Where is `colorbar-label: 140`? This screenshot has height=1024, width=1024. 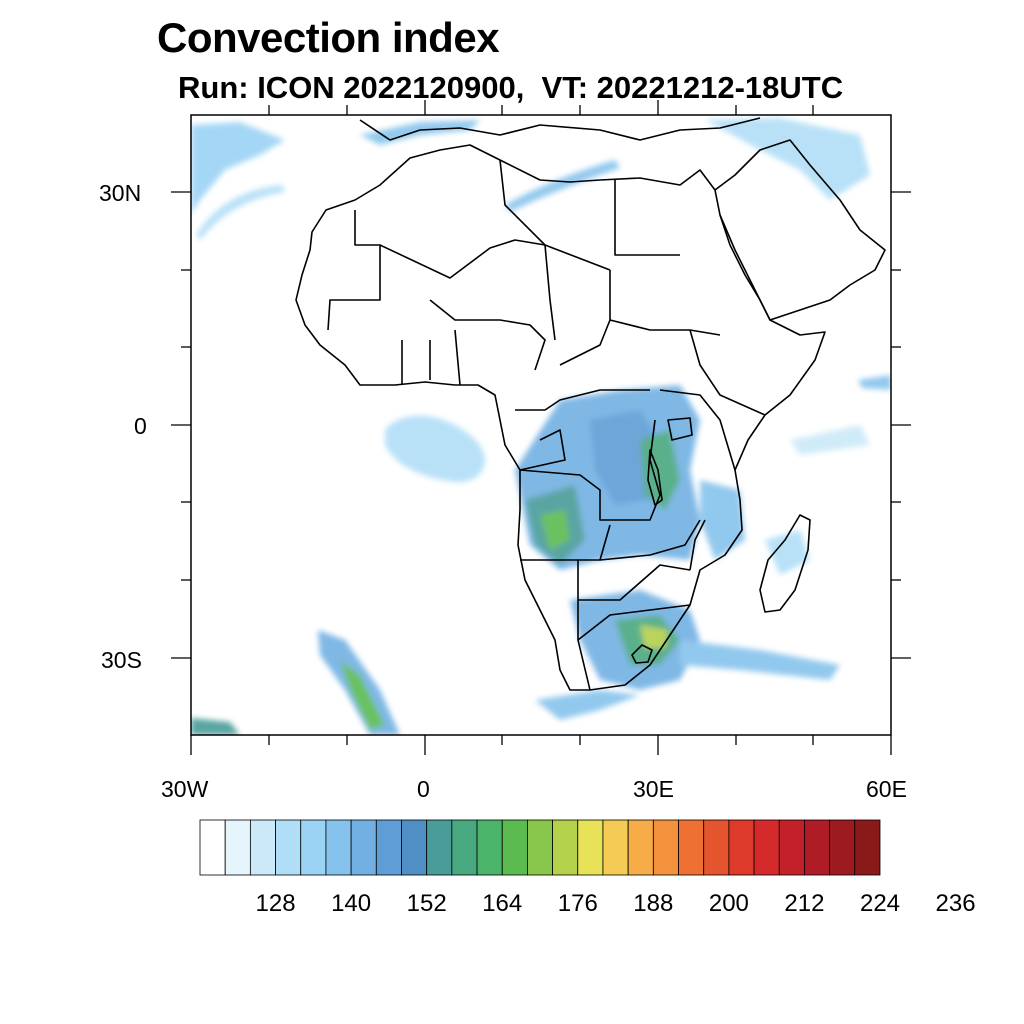 colorbar-label: 140 is located at coordinates (351, 903).